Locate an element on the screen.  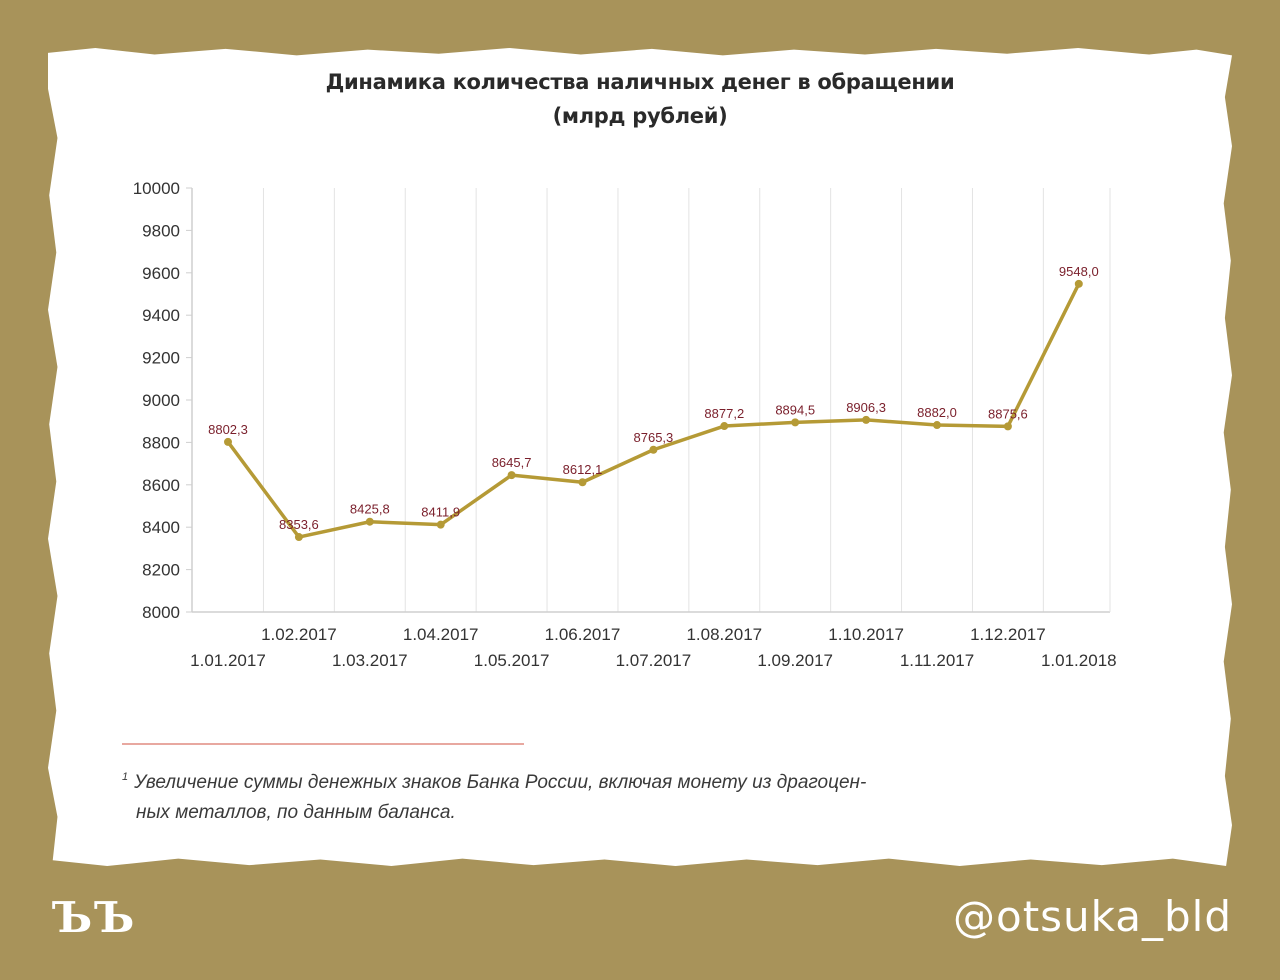
x-tick-label: 1.03.2017 is located at coordinates (370, 660).